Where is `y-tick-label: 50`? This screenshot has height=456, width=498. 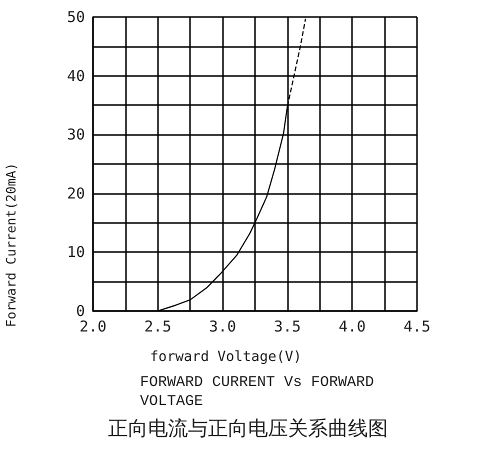 y-tick-label: 50 is located at coordinates (75, 17).